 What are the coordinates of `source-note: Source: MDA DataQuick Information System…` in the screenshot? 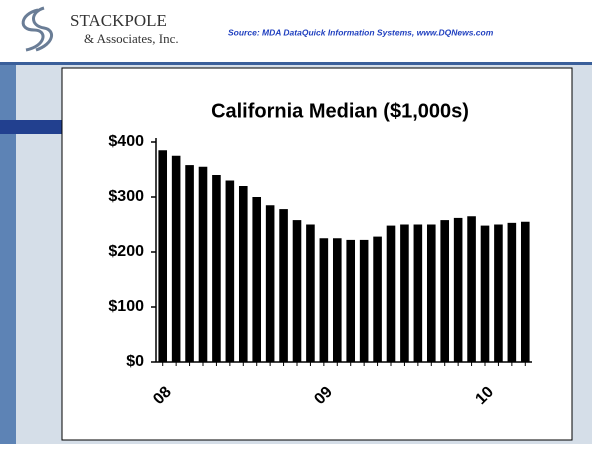 It's located at (361, 32).